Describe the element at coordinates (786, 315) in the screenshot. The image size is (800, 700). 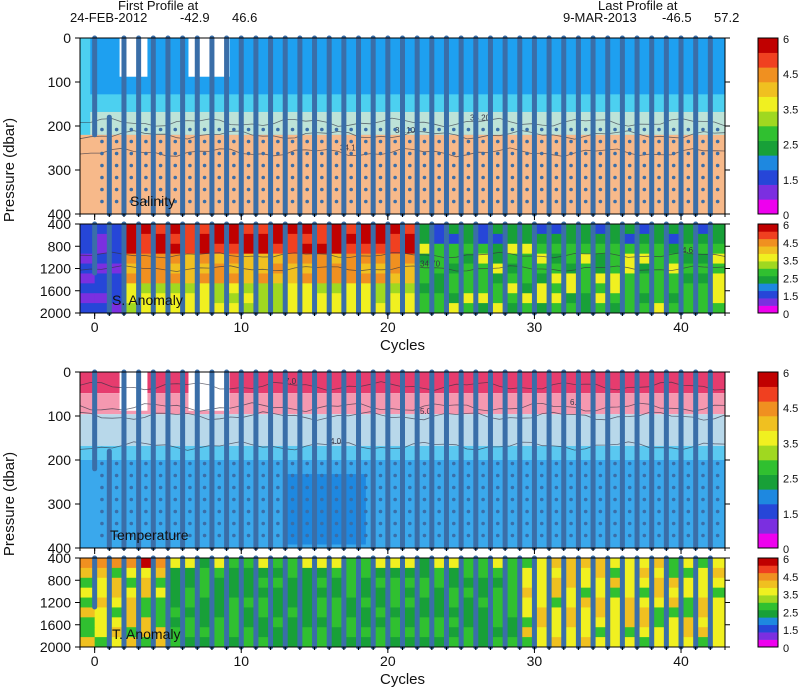
I see `colorbar-label: 0` at that location.